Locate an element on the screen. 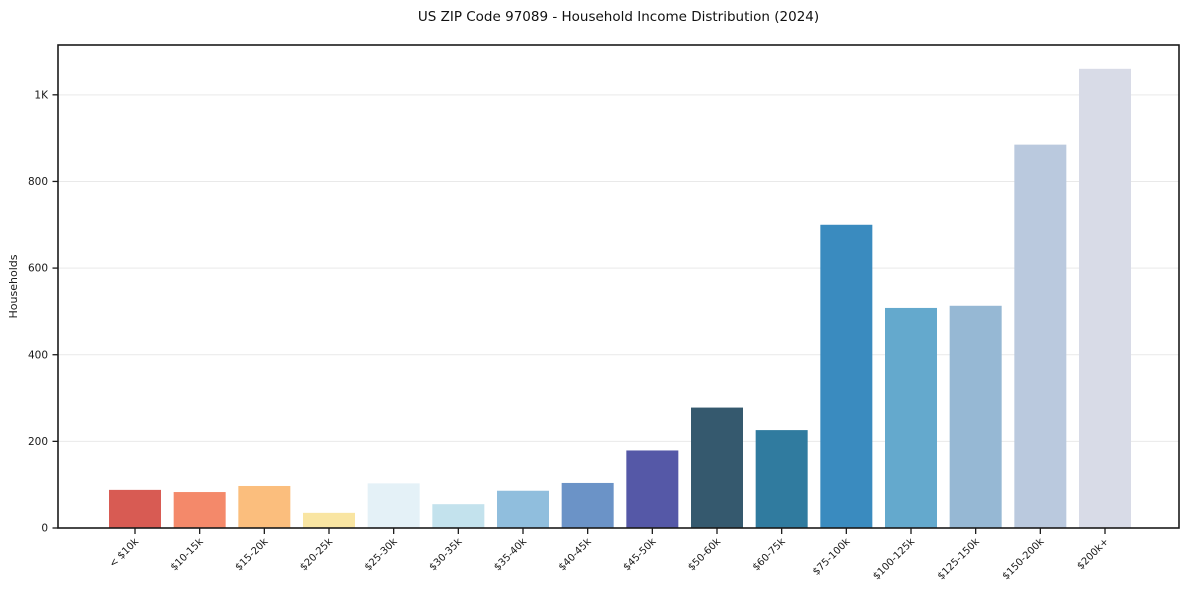  x-tick-label: $75-100k is located at coordinates (832, 557).